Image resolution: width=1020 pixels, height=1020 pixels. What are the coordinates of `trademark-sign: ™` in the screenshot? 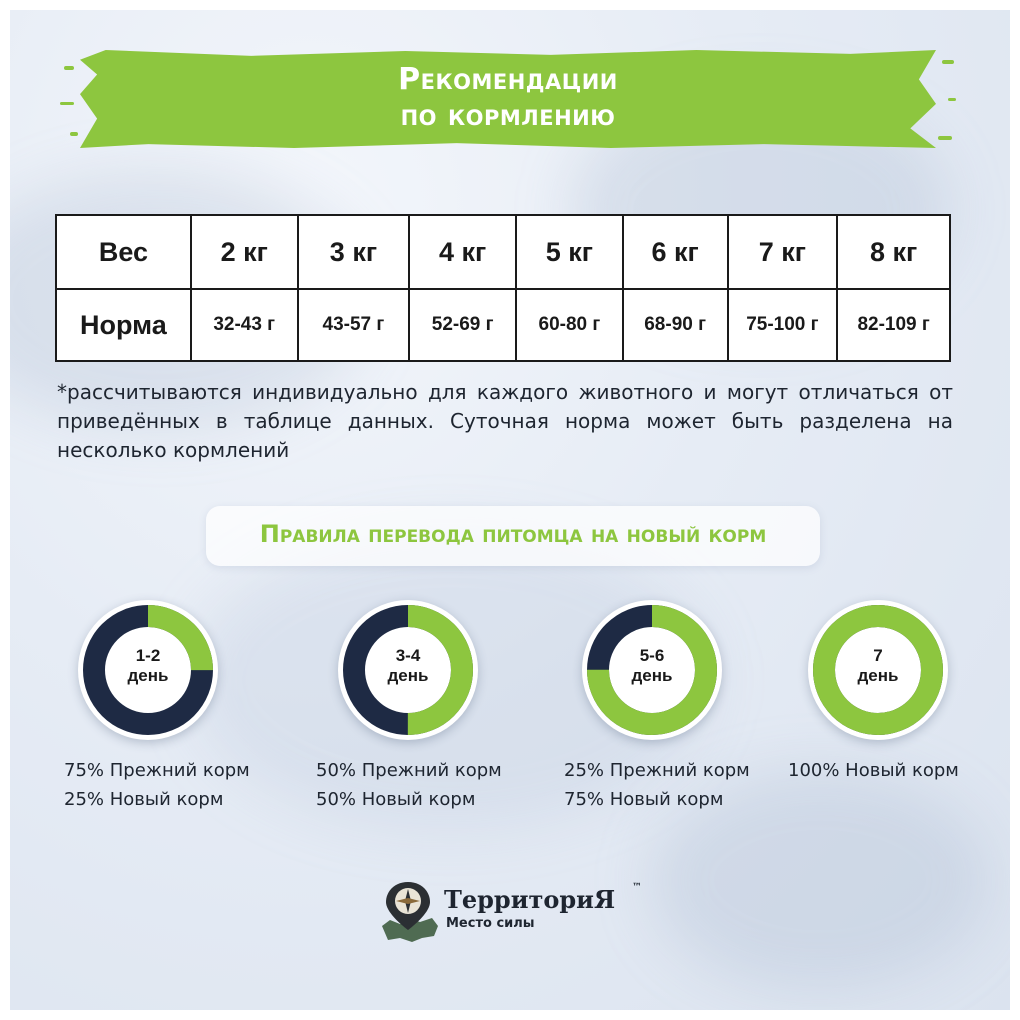 It's located at (637, 887).